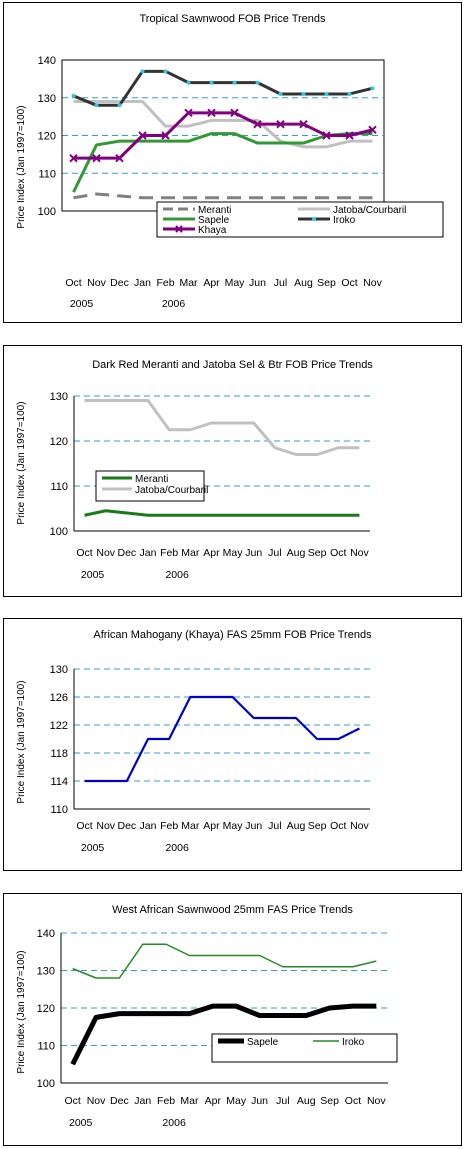  Describe the element at coordinates (282, 1101) in the screenshot. I see `x-tick-label: Jul` at that location.